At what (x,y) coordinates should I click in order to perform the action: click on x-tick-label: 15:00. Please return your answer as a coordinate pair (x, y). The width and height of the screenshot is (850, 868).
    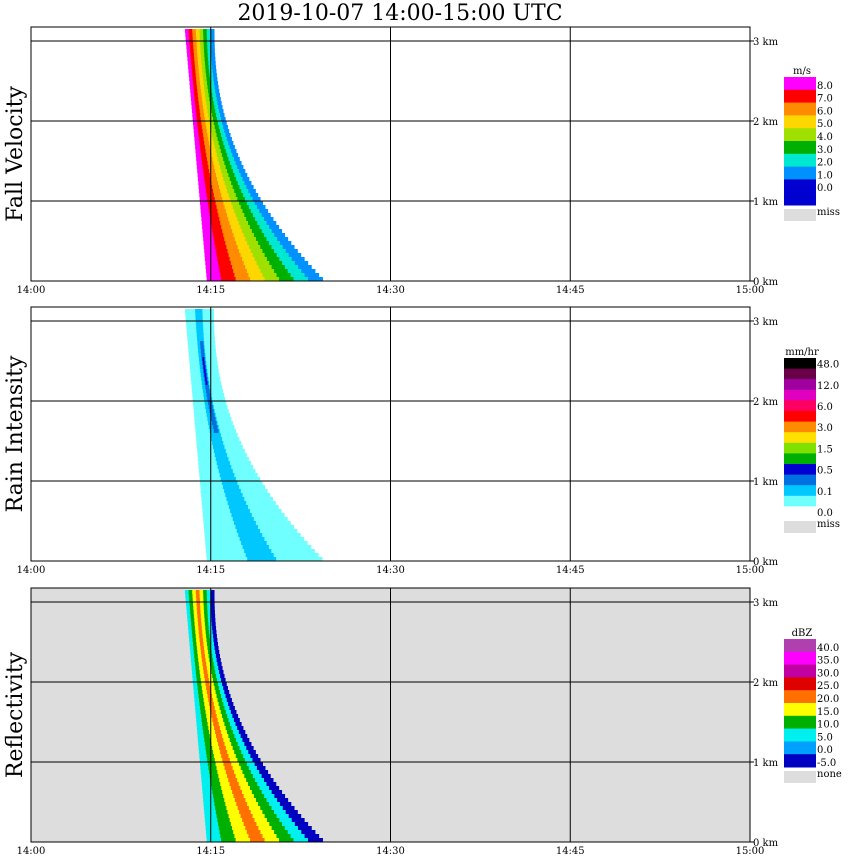
    Looking at the image, I should click on (750, 851).